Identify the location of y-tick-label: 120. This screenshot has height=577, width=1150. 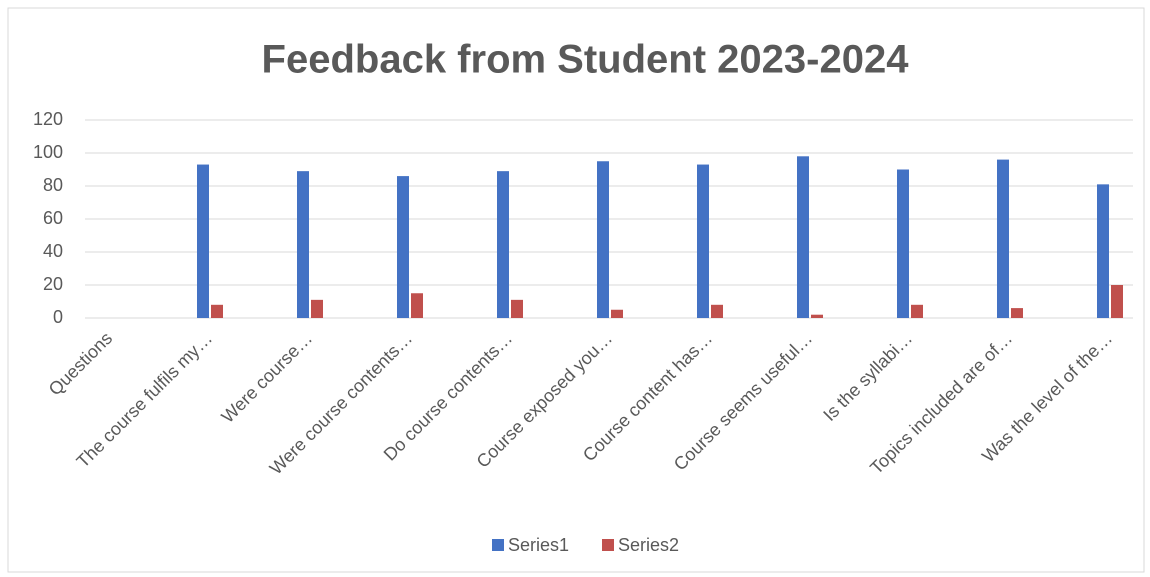
(48, 119).